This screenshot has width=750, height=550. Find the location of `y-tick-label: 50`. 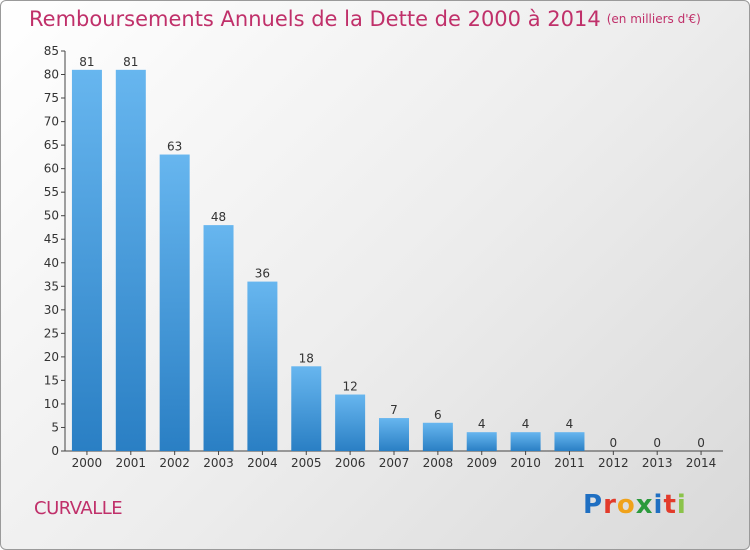

y-tick-label: 50 is located at coordinates (51, 216).